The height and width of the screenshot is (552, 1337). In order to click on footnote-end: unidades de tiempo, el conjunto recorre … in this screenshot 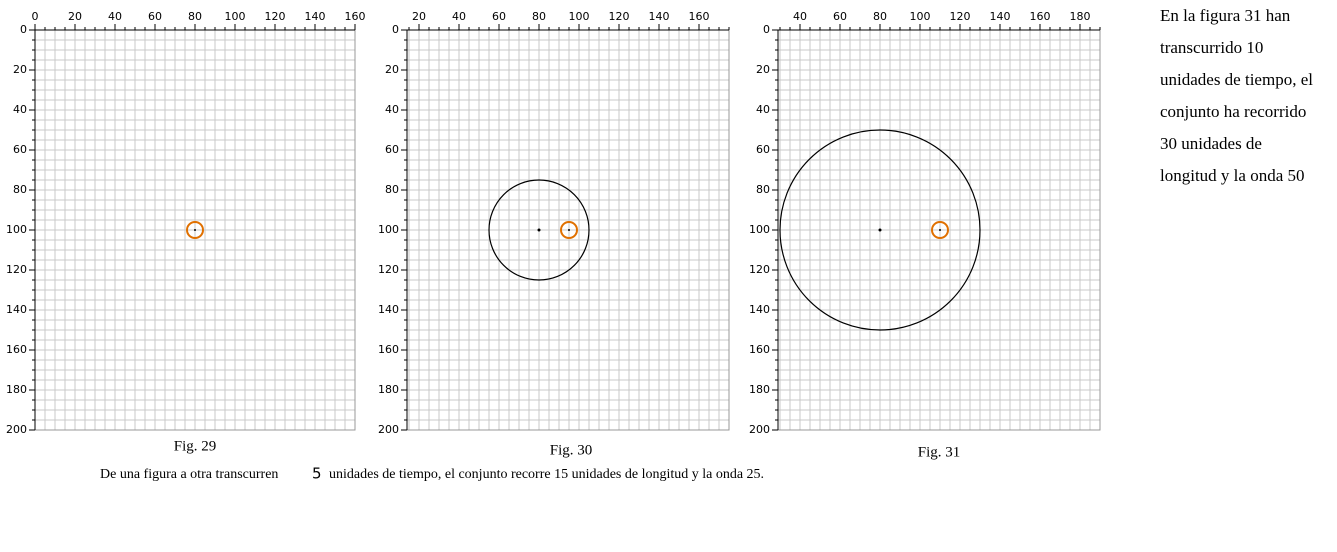, I will do `click(546, 474)`.